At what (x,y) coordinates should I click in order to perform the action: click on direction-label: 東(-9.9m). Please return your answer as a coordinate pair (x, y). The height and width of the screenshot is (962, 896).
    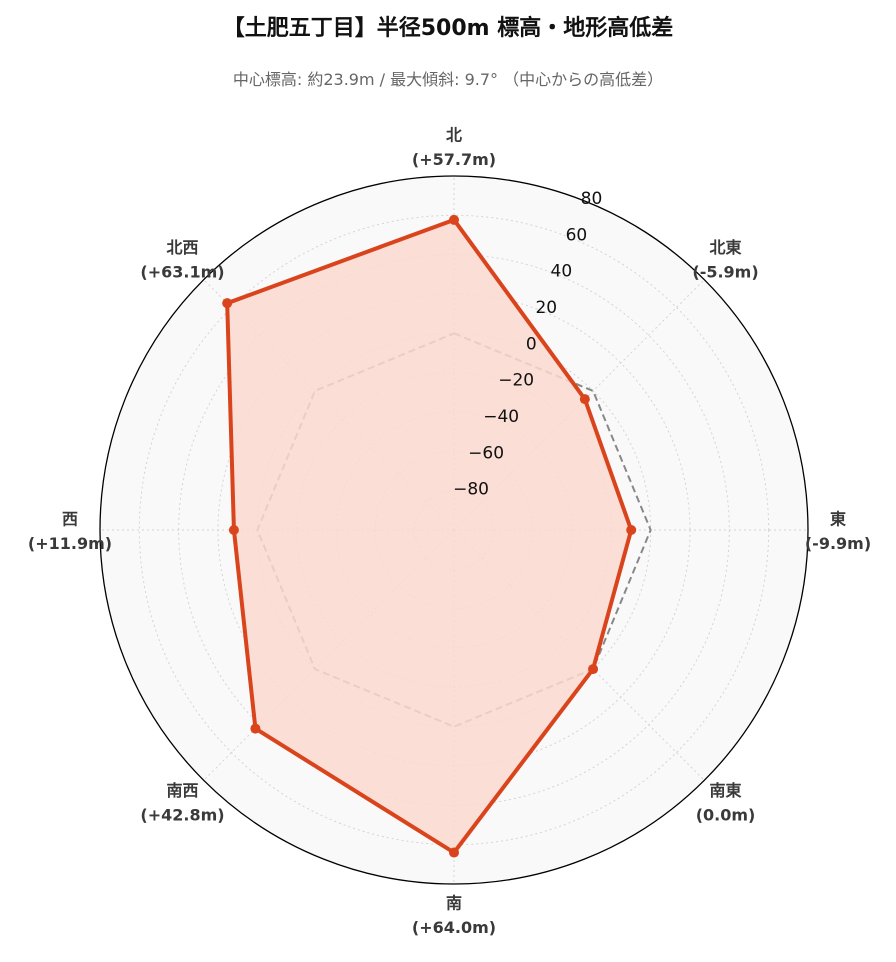
    Looking at the image, I should click on (838, 531).